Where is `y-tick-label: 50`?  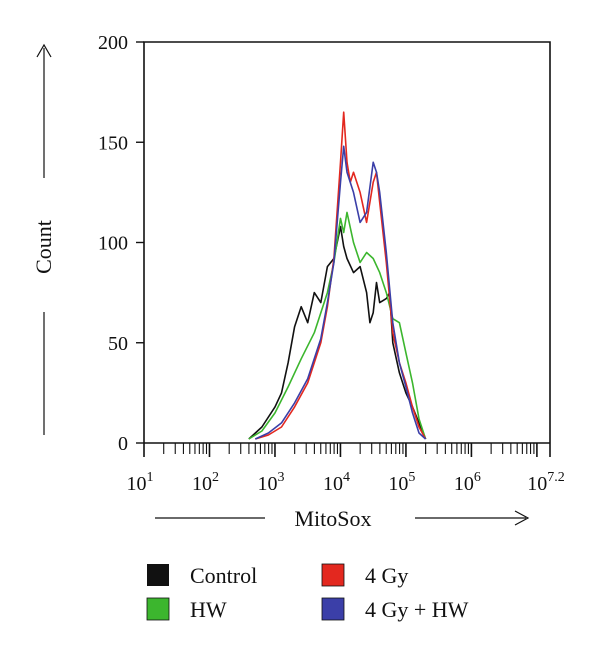
y-tick-label: 50 is located at coordinates (118, 344).